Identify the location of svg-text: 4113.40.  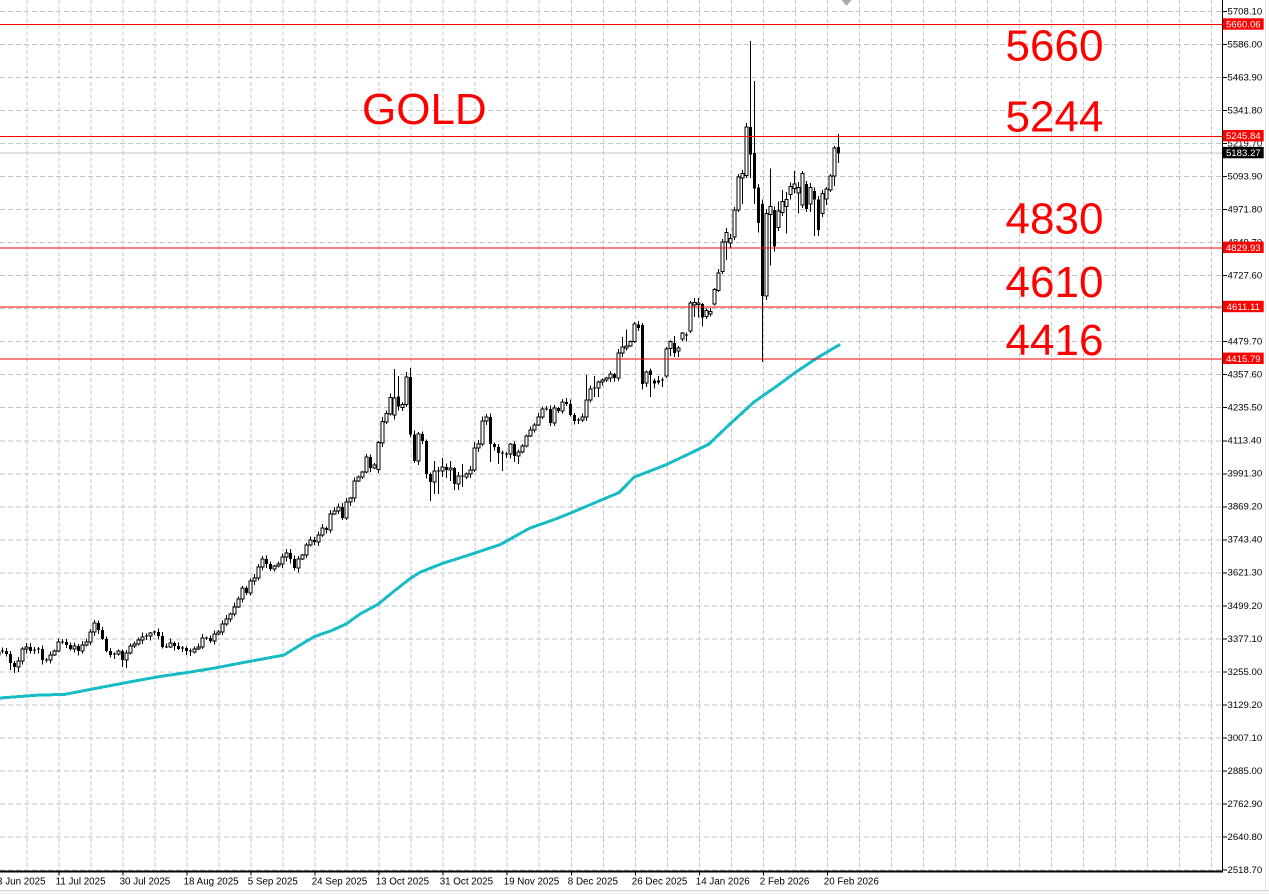
(1245, 441).